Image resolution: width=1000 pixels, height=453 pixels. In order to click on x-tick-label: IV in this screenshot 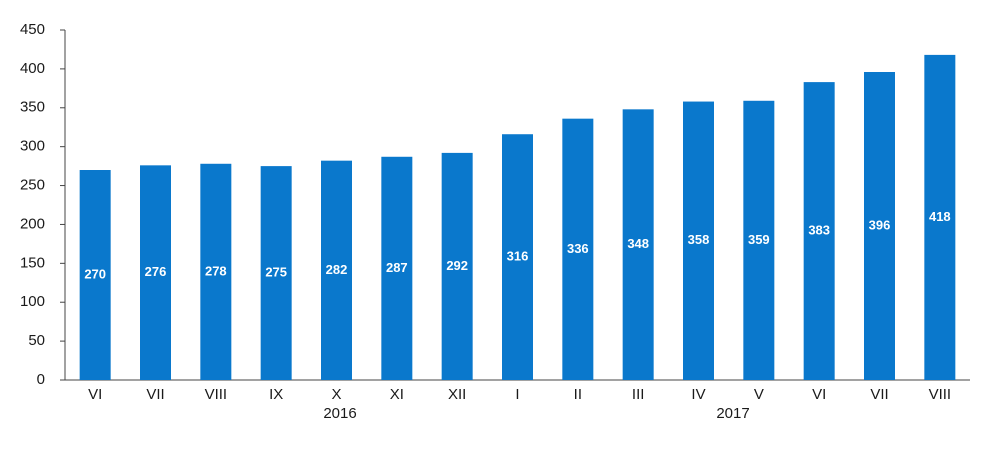, I will do `click(698, 394)`.